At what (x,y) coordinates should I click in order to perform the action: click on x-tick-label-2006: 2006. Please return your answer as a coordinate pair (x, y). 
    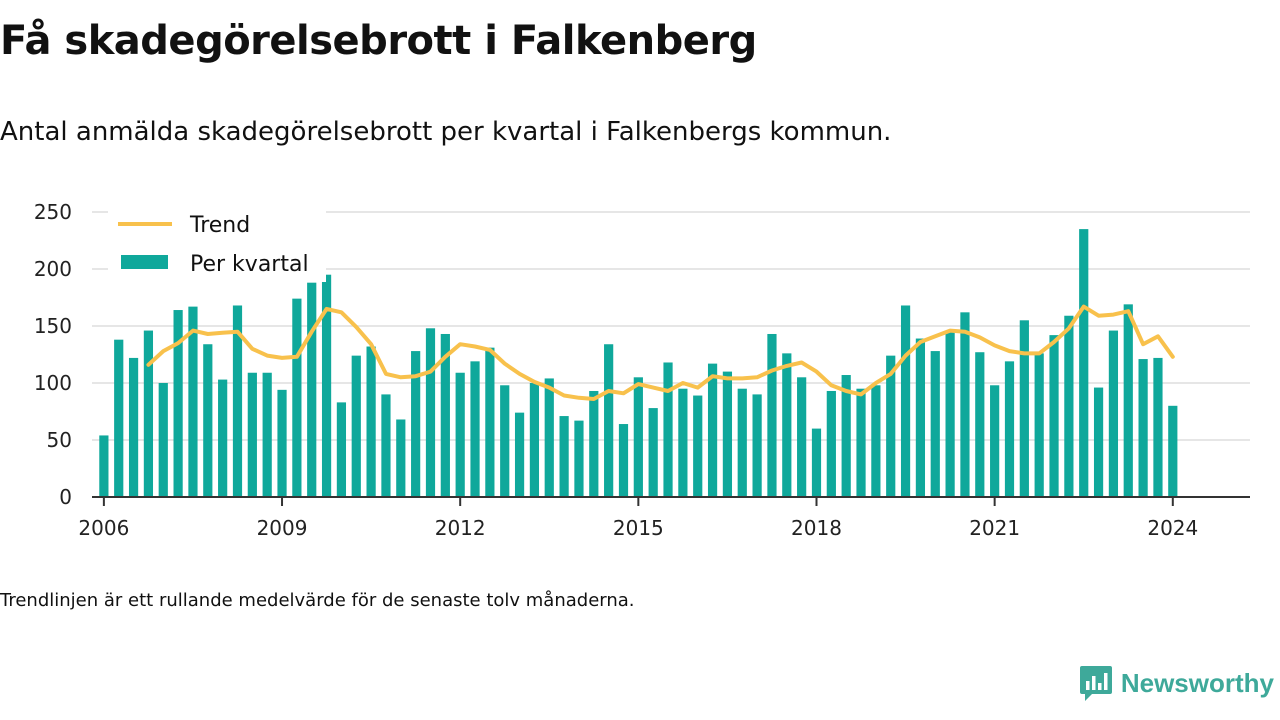
    Looking at the image, I should click on (103, 528).